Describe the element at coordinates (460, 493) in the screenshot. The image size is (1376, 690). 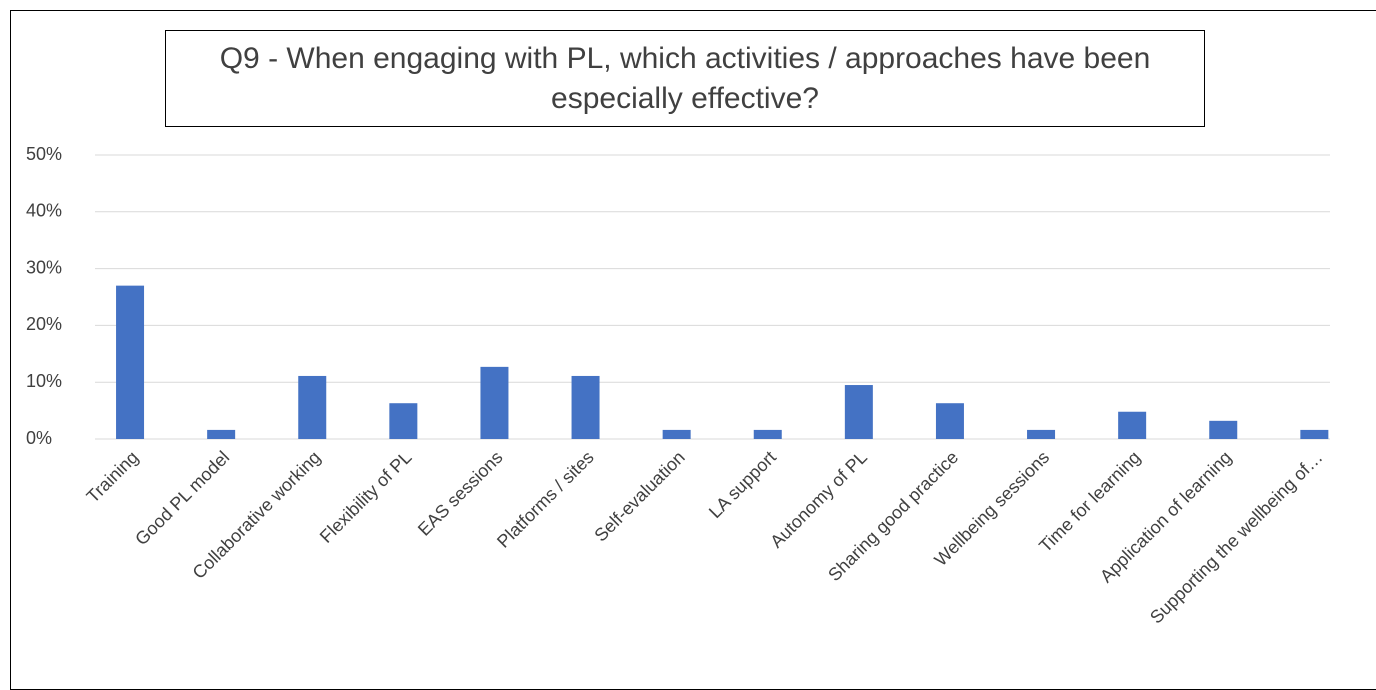
I see `x-tick-label: EAS sessions` at that location.